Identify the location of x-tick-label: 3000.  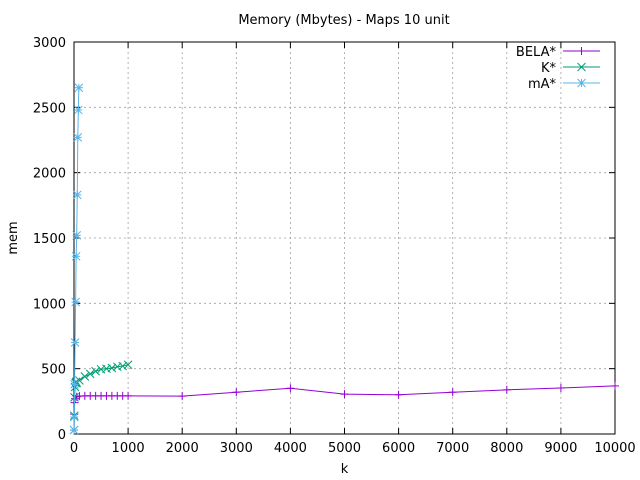
(236, 448).